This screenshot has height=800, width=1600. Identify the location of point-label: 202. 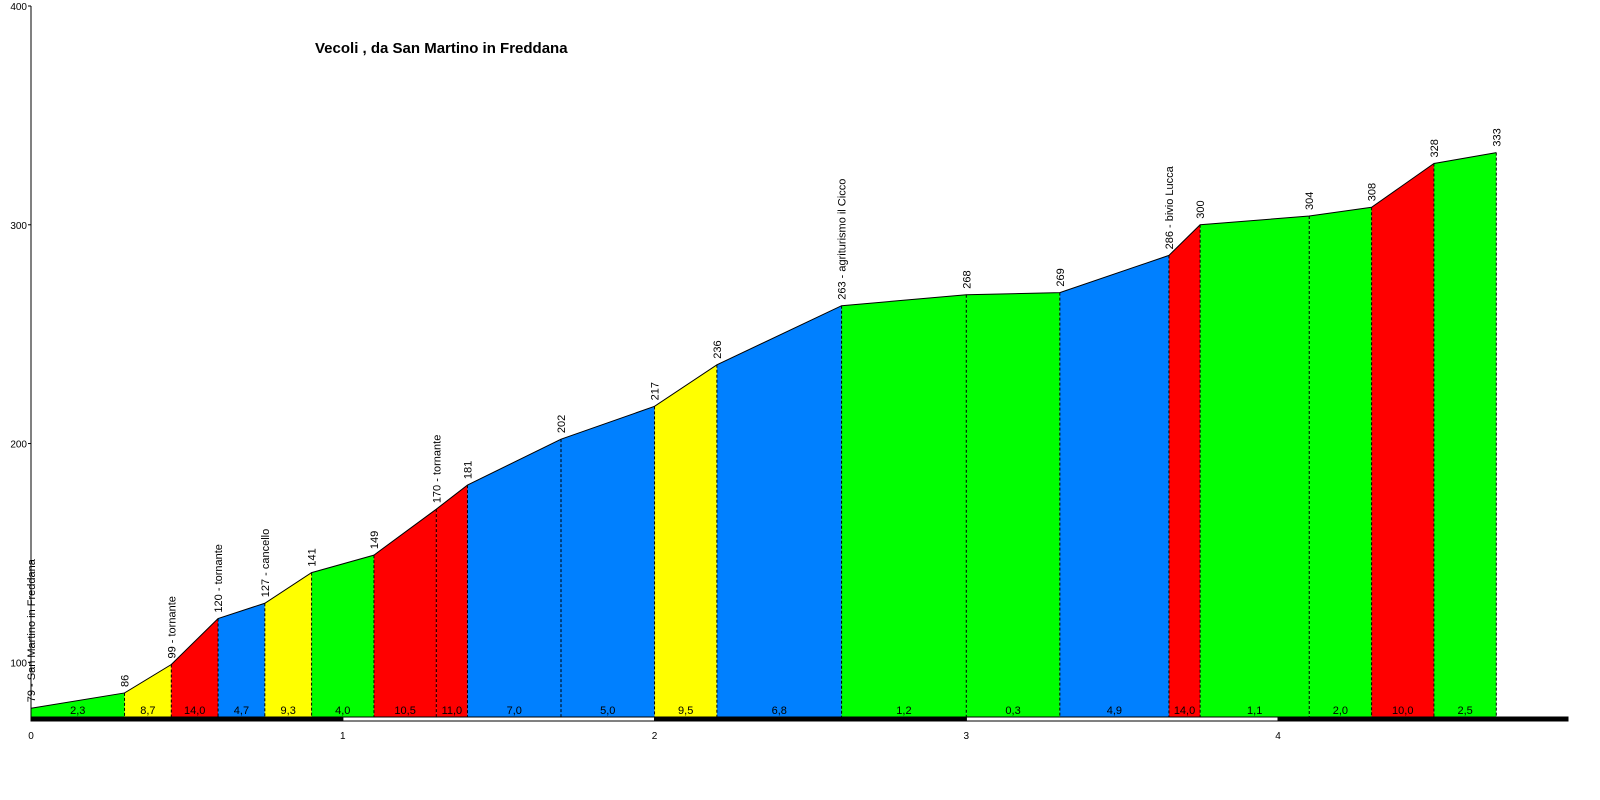
(562, 424).